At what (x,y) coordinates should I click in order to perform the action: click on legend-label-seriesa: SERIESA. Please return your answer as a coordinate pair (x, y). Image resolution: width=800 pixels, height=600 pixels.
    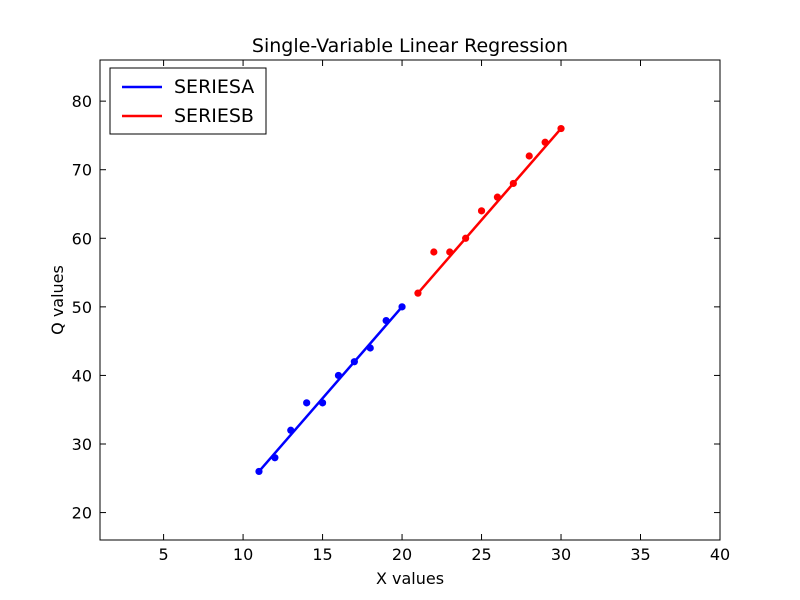
    Looking at the image, I should click on (214, 87).